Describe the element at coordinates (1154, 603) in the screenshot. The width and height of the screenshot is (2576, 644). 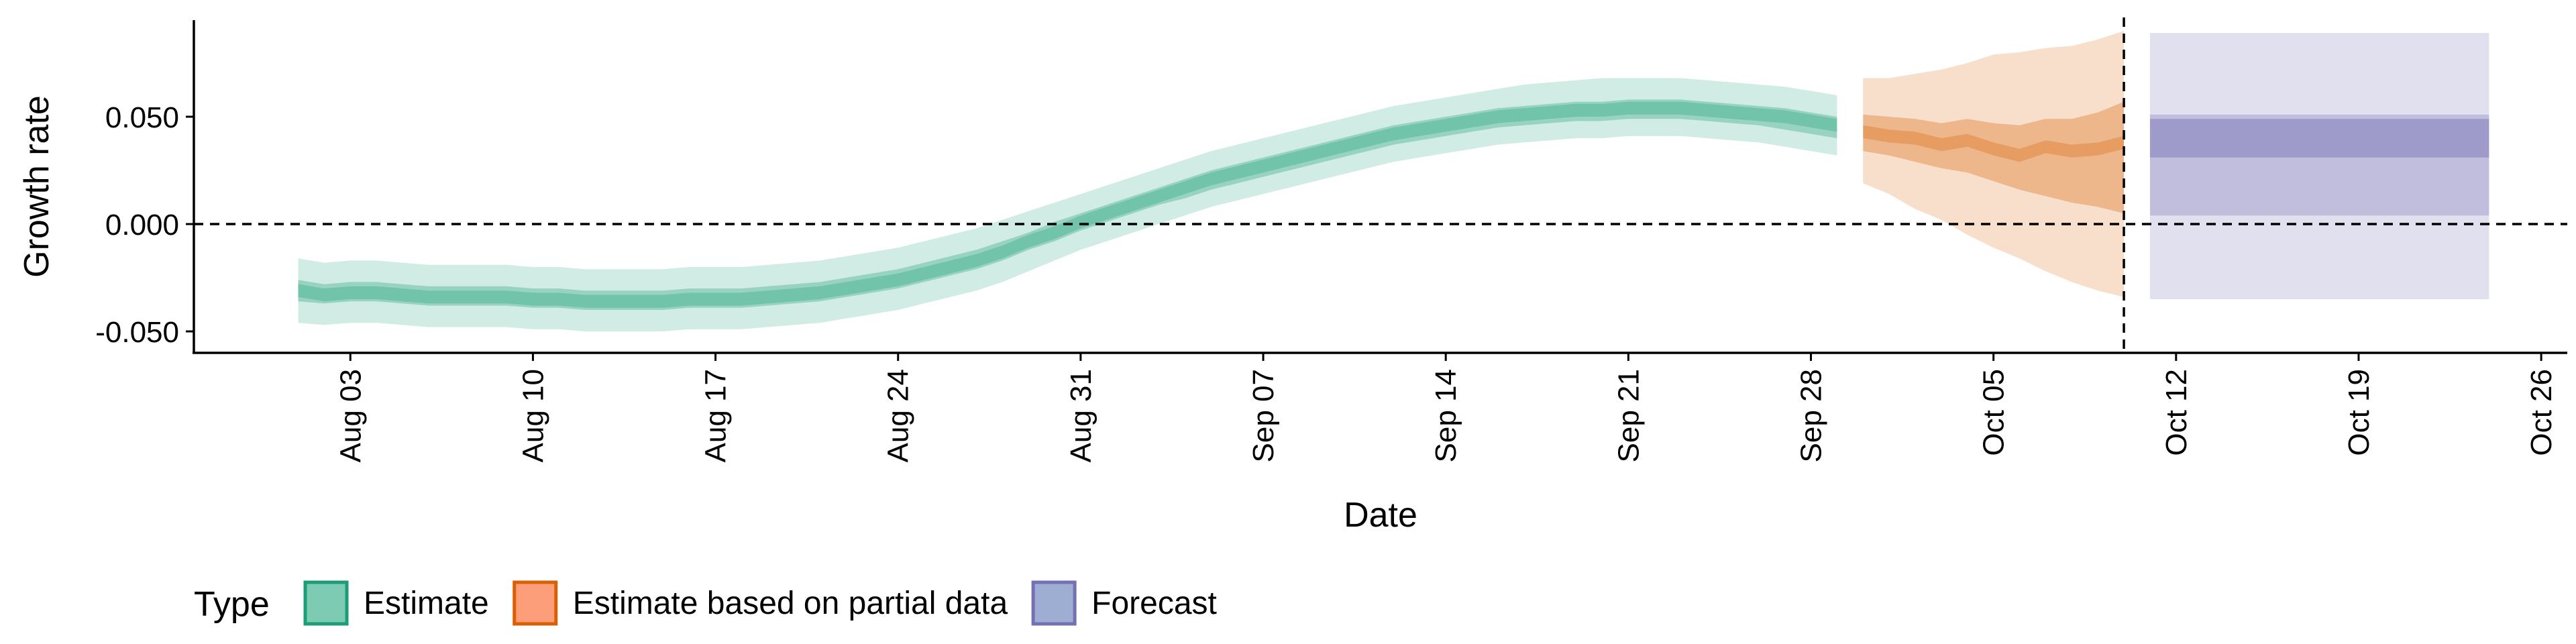
I see `legend-label: Forecast` at that location.